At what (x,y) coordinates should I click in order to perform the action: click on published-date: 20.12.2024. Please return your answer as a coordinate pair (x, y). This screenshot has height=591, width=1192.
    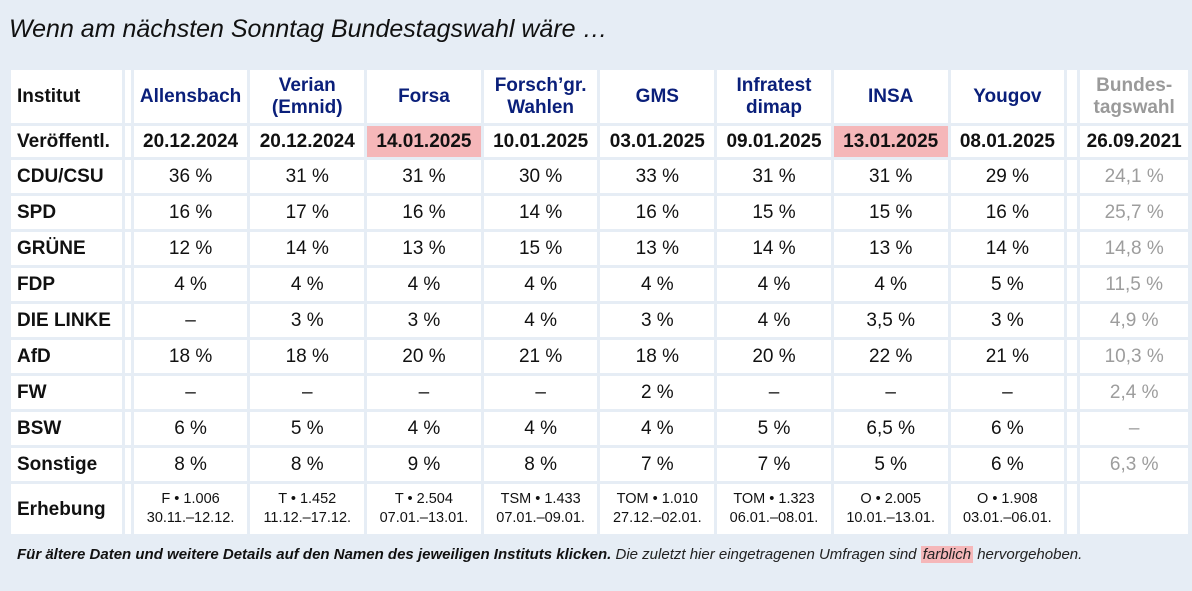
    Looking at the image, I should click on (307, 141).